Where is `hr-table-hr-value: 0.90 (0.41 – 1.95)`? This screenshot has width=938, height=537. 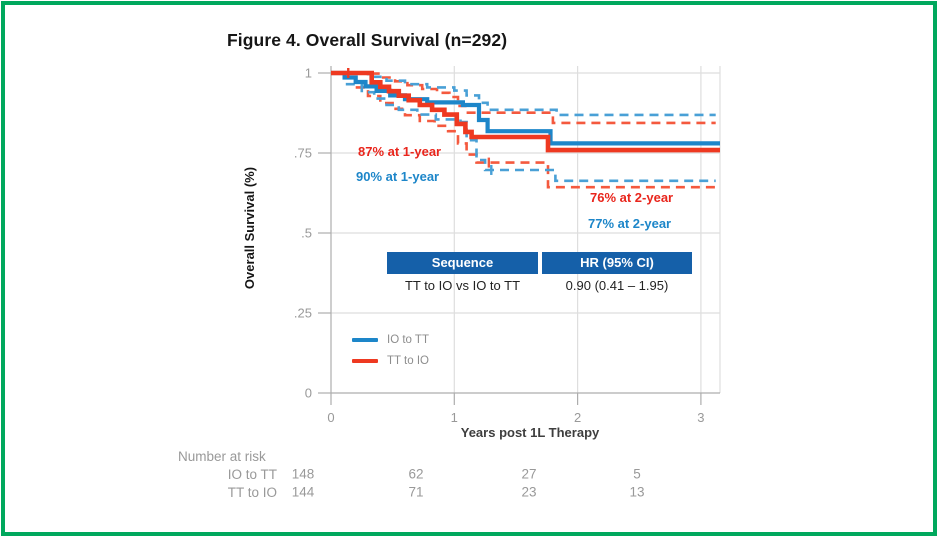 hr-table-hr-value: 0.90 (0.41 – 1.95) is located at coordinates (617, 285).